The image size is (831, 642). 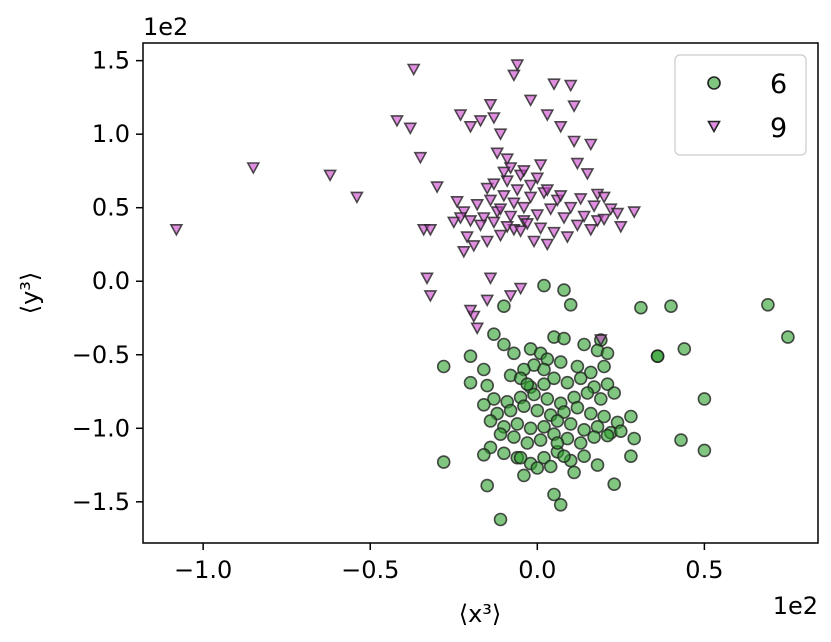 What do you see at coordinates (704, 570) in the screenshot?
I see `x-tick-label: 0.5` at bounding box center [704, 570].